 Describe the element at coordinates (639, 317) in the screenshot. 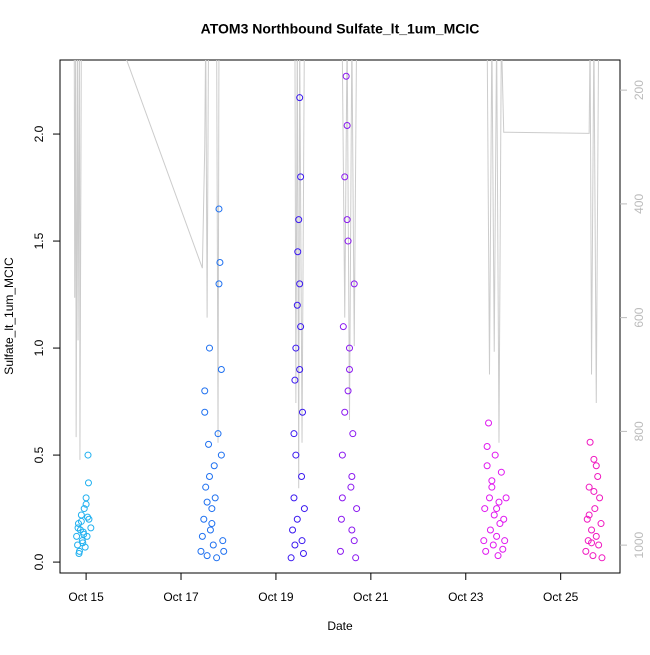

I see `y2-tick-label: 600` at that location.